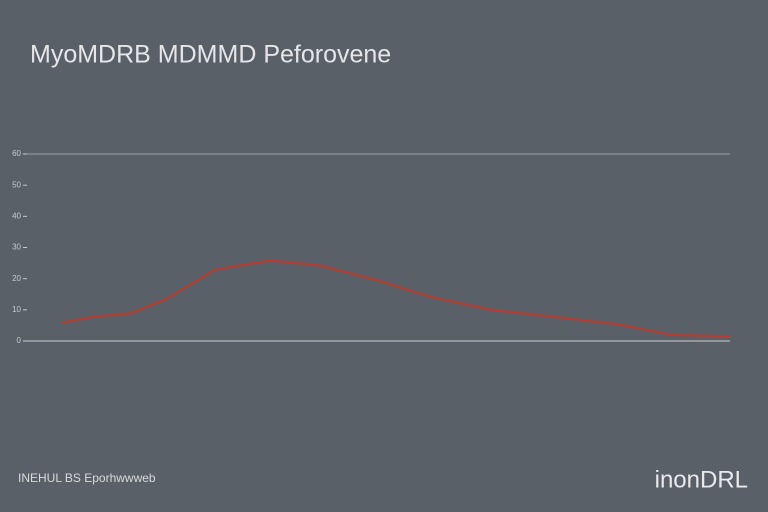 The image size is (768, 512). What do you see at coordinates (87, 478) in the screenshot?
I see `footer-left: INEHUL BS Eporhwwweb` at bounding box center [87, 478].